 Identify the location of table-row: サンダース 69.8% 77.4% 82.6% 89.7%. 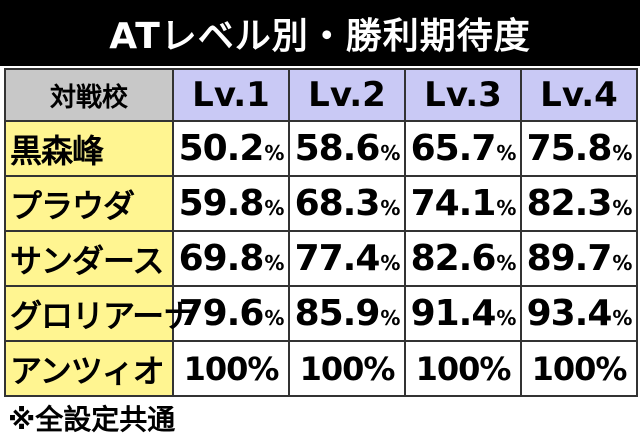
(321, 258).